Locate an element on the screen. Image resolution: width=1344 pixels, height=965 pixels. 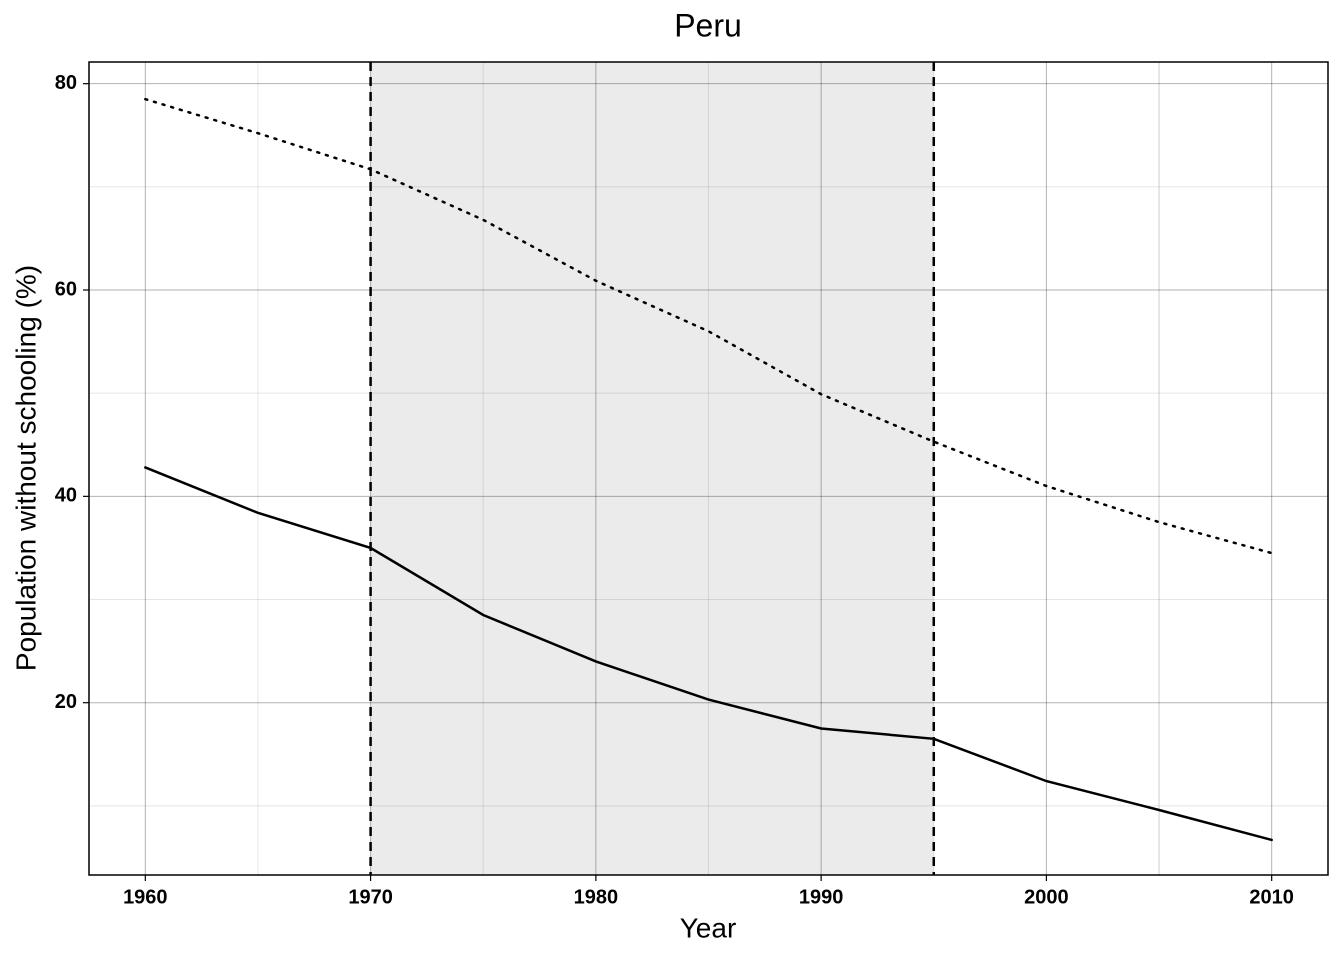
y-tick-label: 80 is located at coordinates (66, 83).